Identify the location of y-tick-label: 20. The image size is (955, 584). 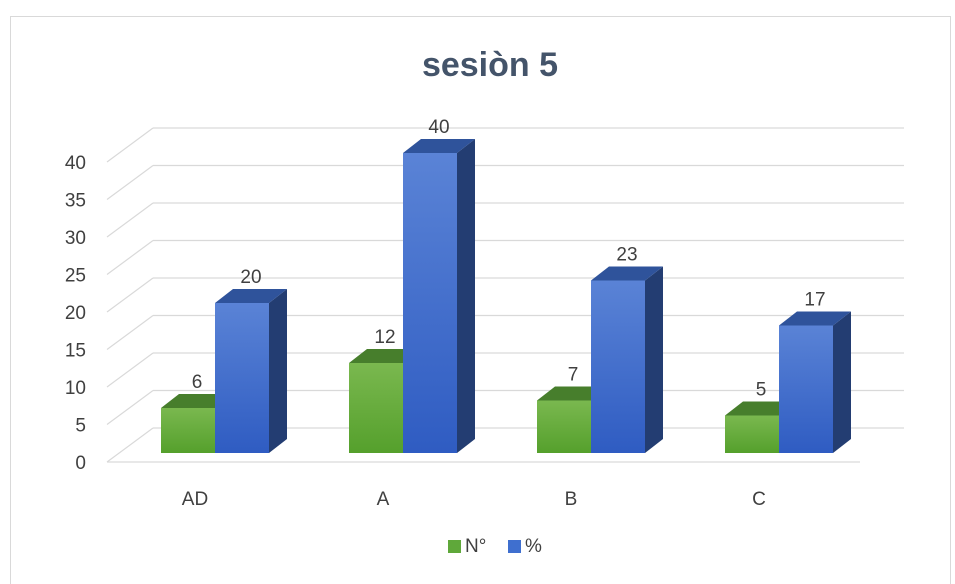
(75, 313).